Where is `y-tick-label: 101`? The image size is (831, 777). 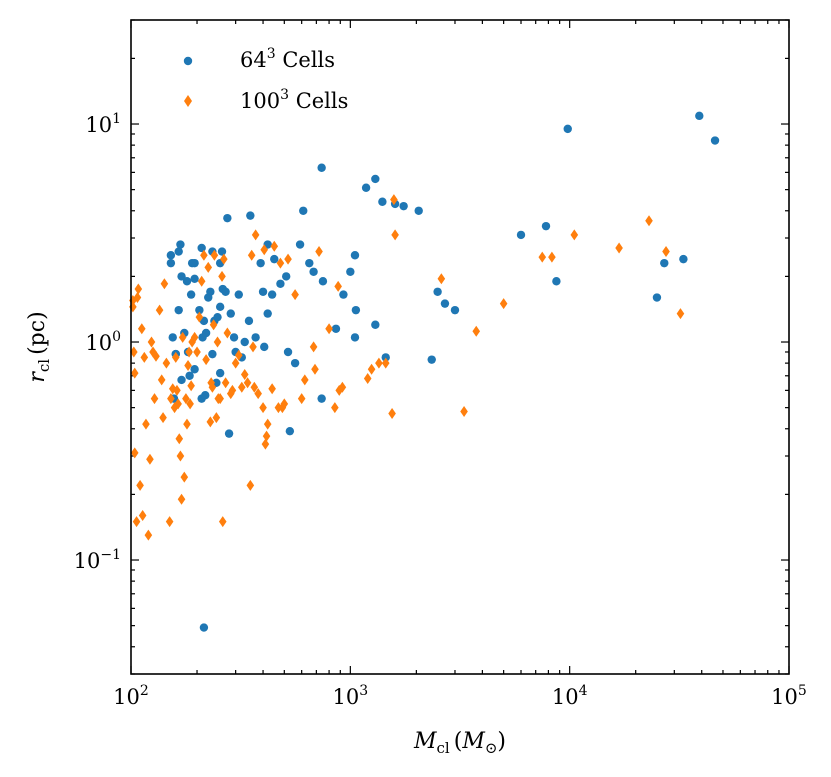 y-tick-label: 101 is located at coordinates (103, 124).